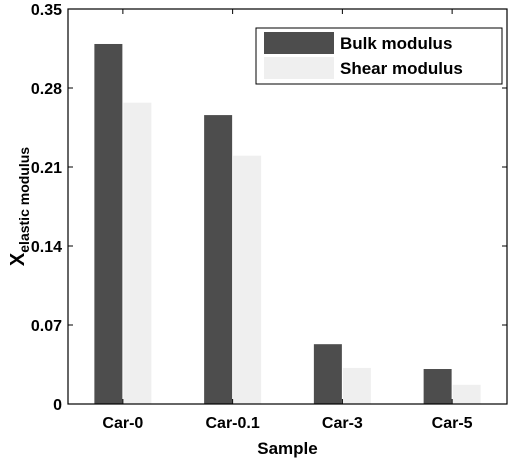  Describe the element at coordinates (379, 56) in the screenshot. I see `legend: Bulk modulus Shear modulus` at that location.